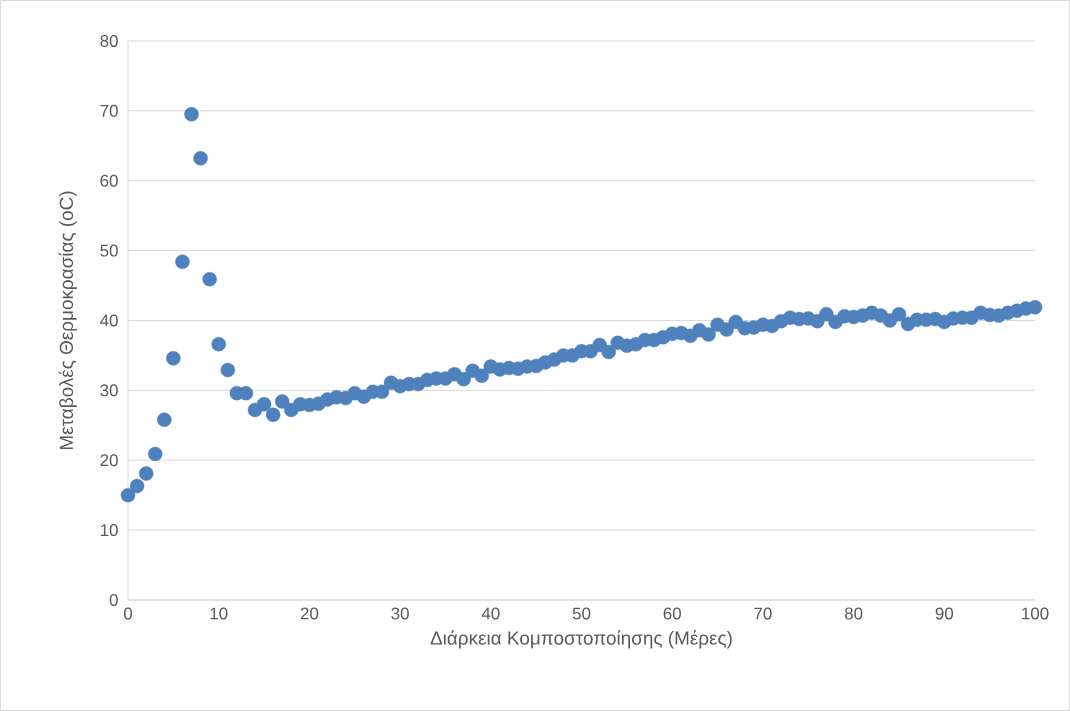  What do you see at coordinates (109, 250) in the screenshot?
I see `y-tick-label: 50` at bounding box center [109, 250].